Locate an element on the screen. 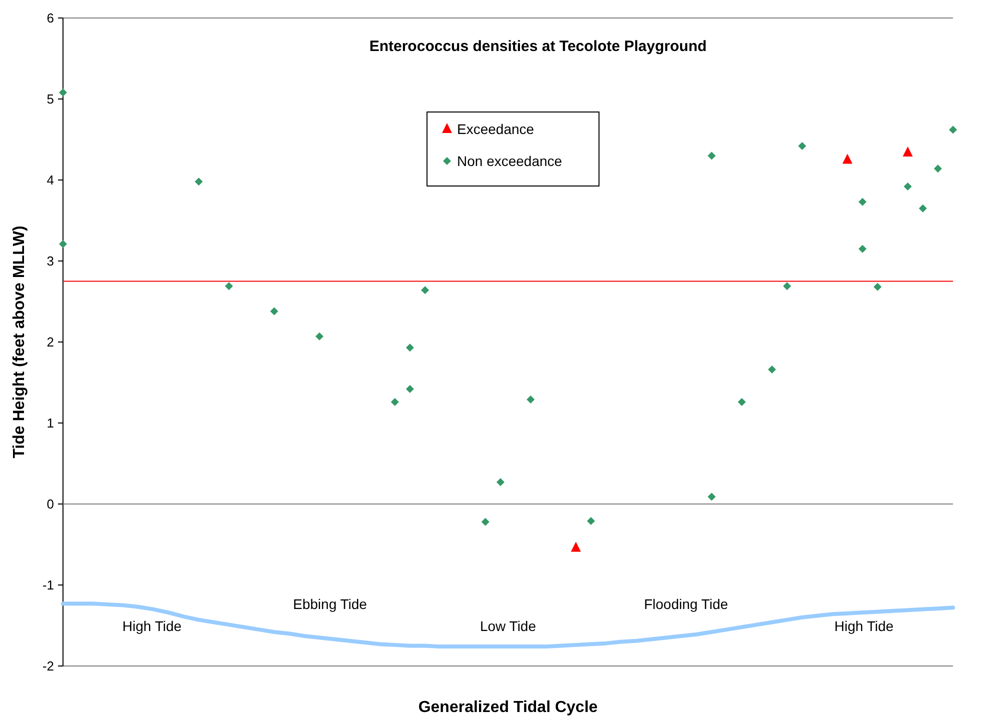 This screenshot has width=990, height=723. legend-label: Non exceedance is located at coordinates (509, 160).